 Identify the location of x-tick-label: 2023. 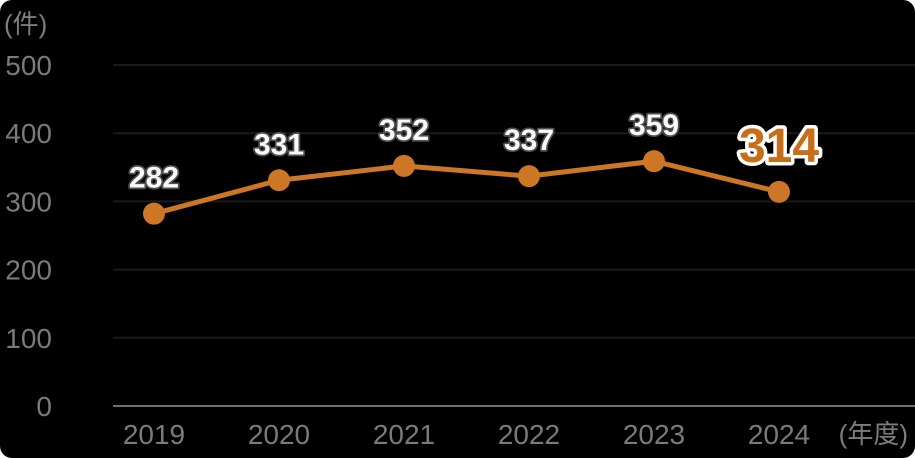
(654, 434).